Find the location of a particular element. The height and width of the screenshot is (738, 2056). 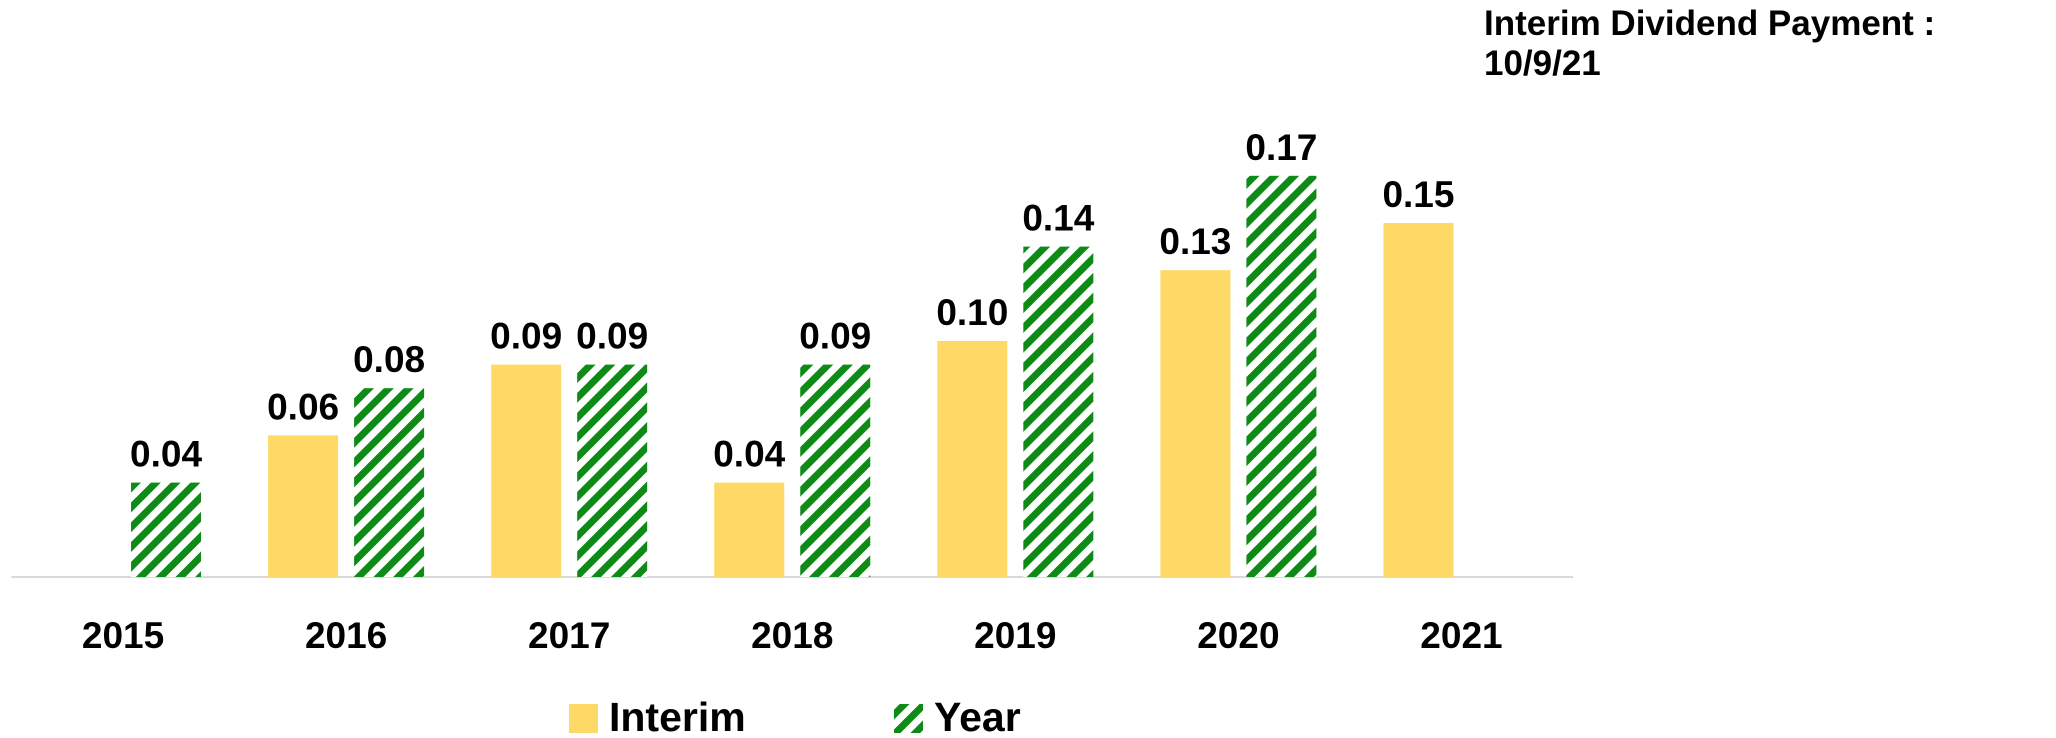

data-label: 0.10 is located at coordinates (972, 312).